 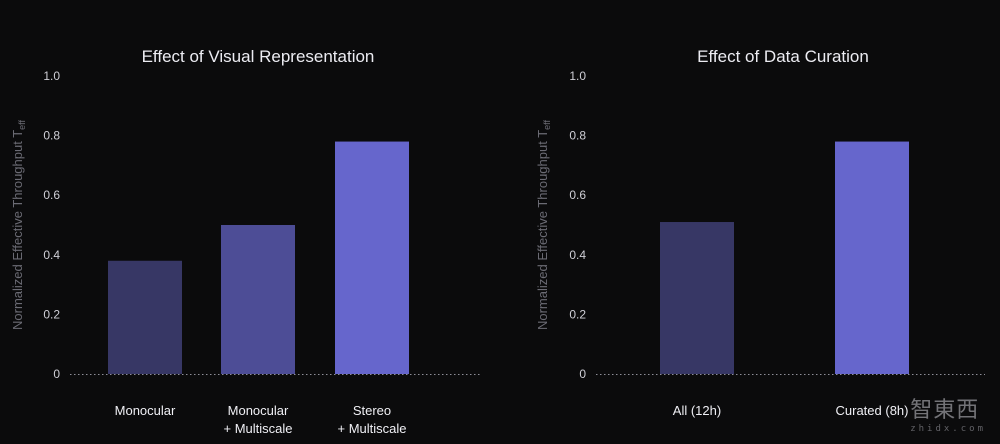 I want to click on chart1-y-tick-label: 0, so click(x=56, y=374).